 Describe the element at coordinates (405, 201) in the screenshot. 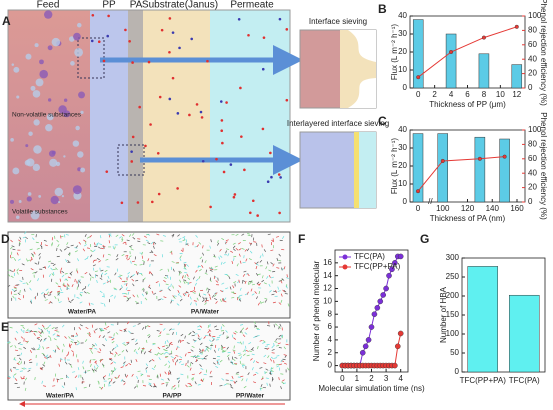

I see `y-tick-label: 0` at that location.